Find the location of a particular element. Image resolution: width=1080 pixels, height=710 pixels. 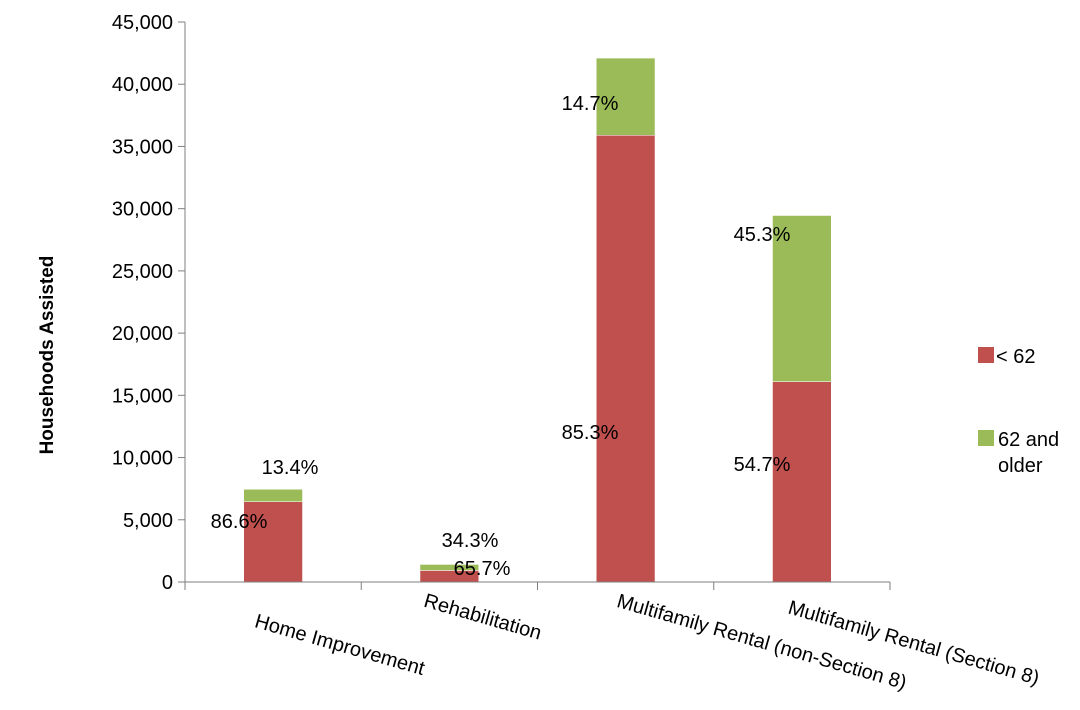

y-tick-label: 10,000 is located at coordinates (142, 459).